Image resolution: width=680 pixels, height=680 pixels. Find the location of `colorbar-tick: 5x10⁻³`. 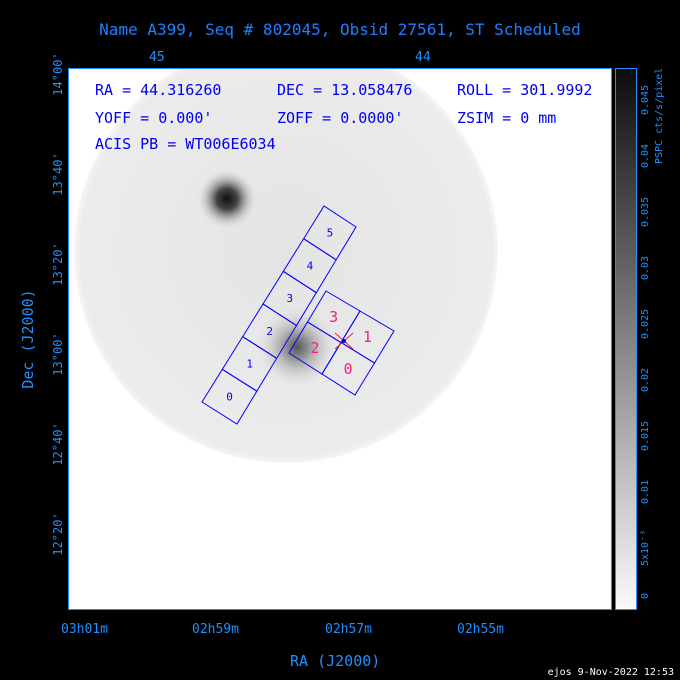

colorbar-tick: 5x10⁻³ is located at coordinates (645, 548).